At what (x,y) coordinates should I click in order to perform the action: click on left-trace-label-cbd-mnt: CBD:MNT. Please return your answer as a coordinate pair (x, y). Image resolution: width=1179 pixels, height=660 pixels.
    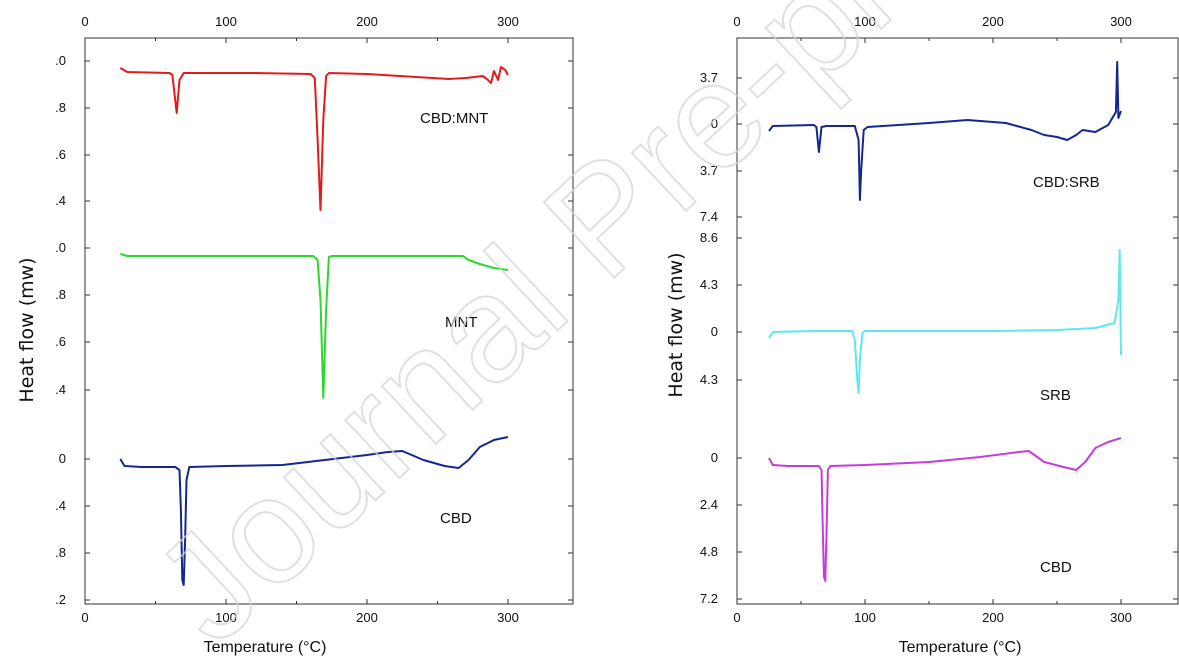
    Looking at the image, I should click on (454, 118).